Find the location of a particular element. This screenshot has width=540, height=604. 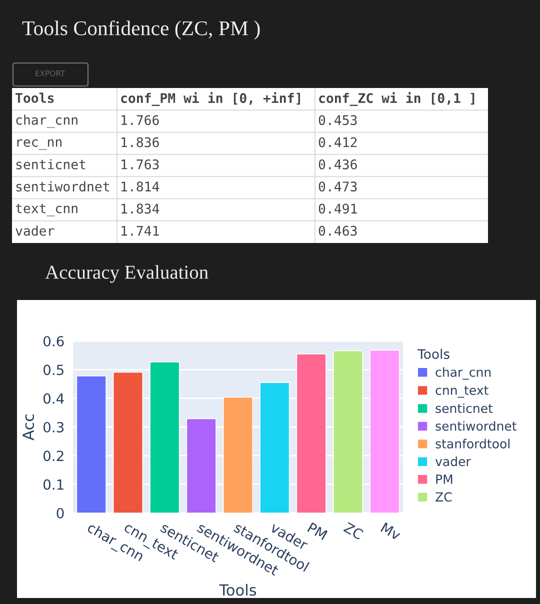

text: 1.814 is located at coordinates (141, 187).